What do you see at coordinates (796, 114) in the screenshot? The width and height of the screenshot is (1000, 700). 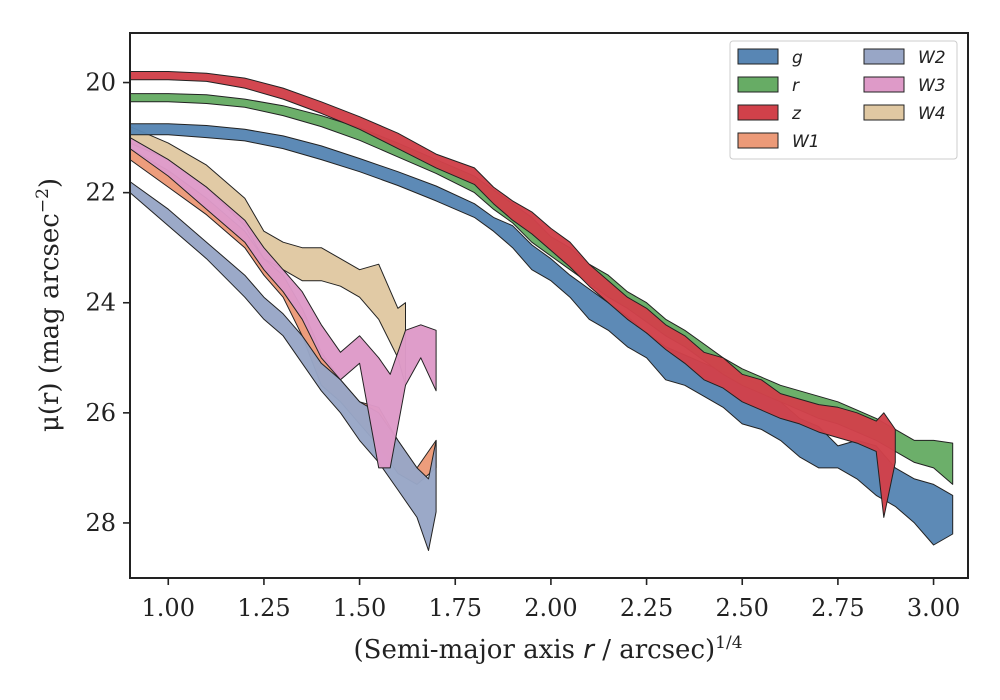 I see `legend-label-z: z` at bounding box center [796, 114].